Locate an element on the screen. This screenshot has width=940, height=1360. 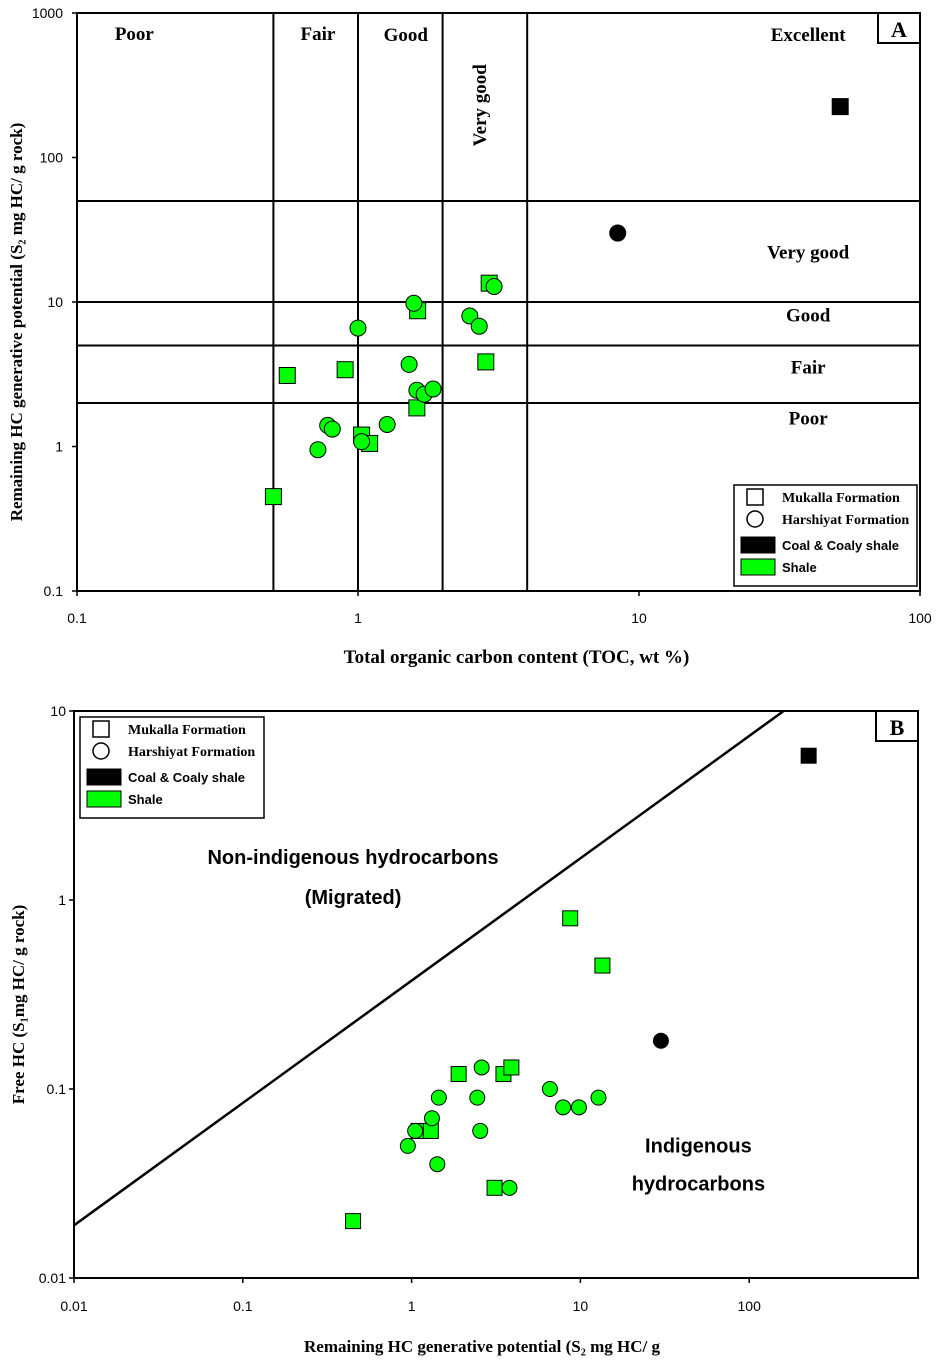
chart-b-y-tick-label-1: 0.1 is located at coordinates (57, 1089).